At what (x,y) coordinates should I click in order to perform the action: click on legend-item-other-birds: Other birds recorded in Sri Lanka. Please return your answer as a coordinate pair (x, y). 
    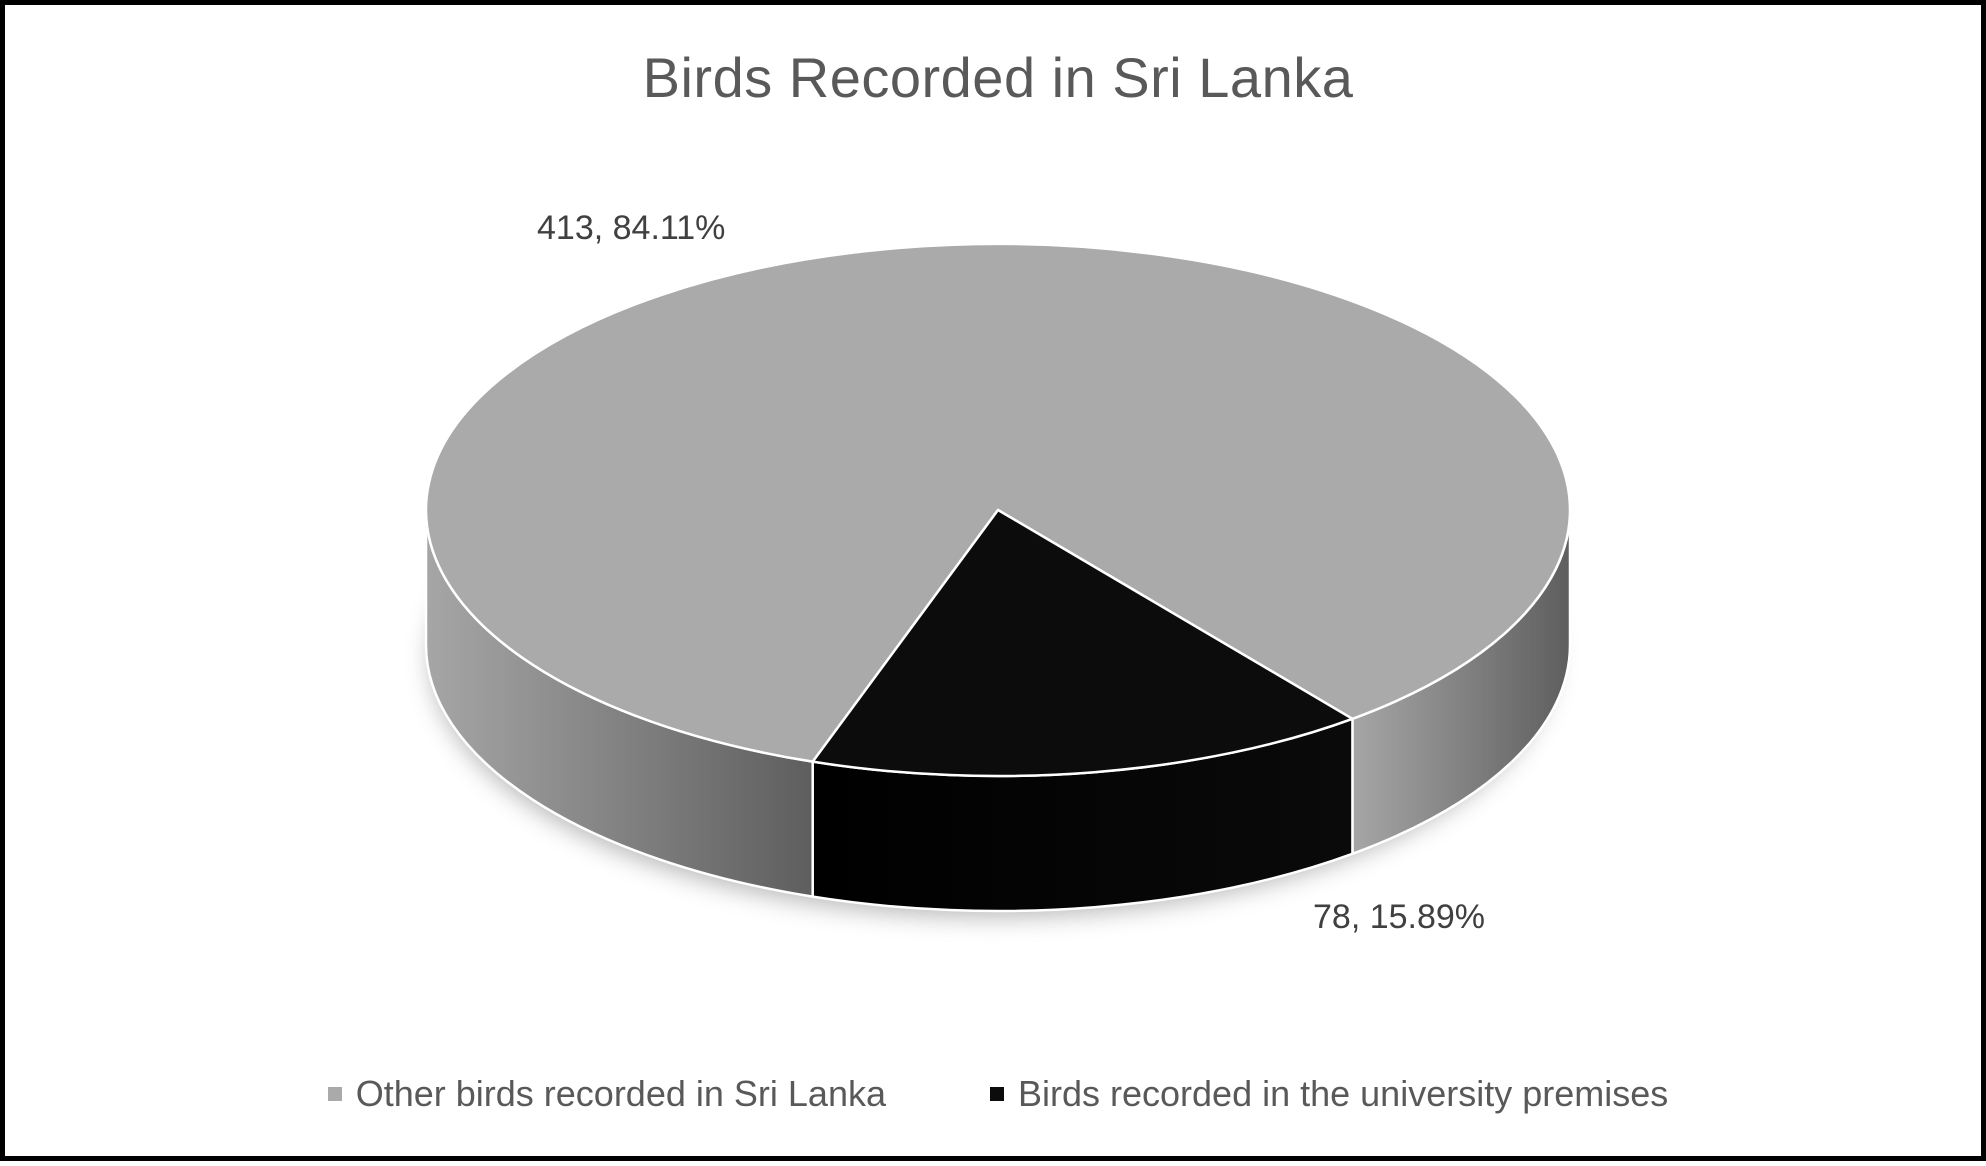
    Looking at the image, I should click on (606, 1094).